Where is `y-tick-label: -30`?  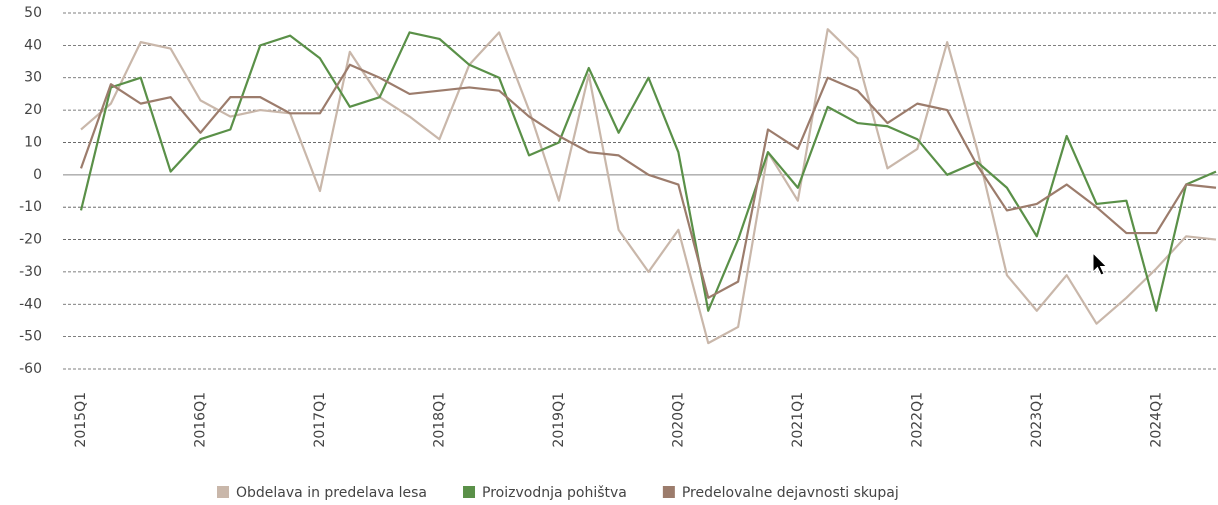 y-tick-label: -30 is located at coordinates (30, 272).